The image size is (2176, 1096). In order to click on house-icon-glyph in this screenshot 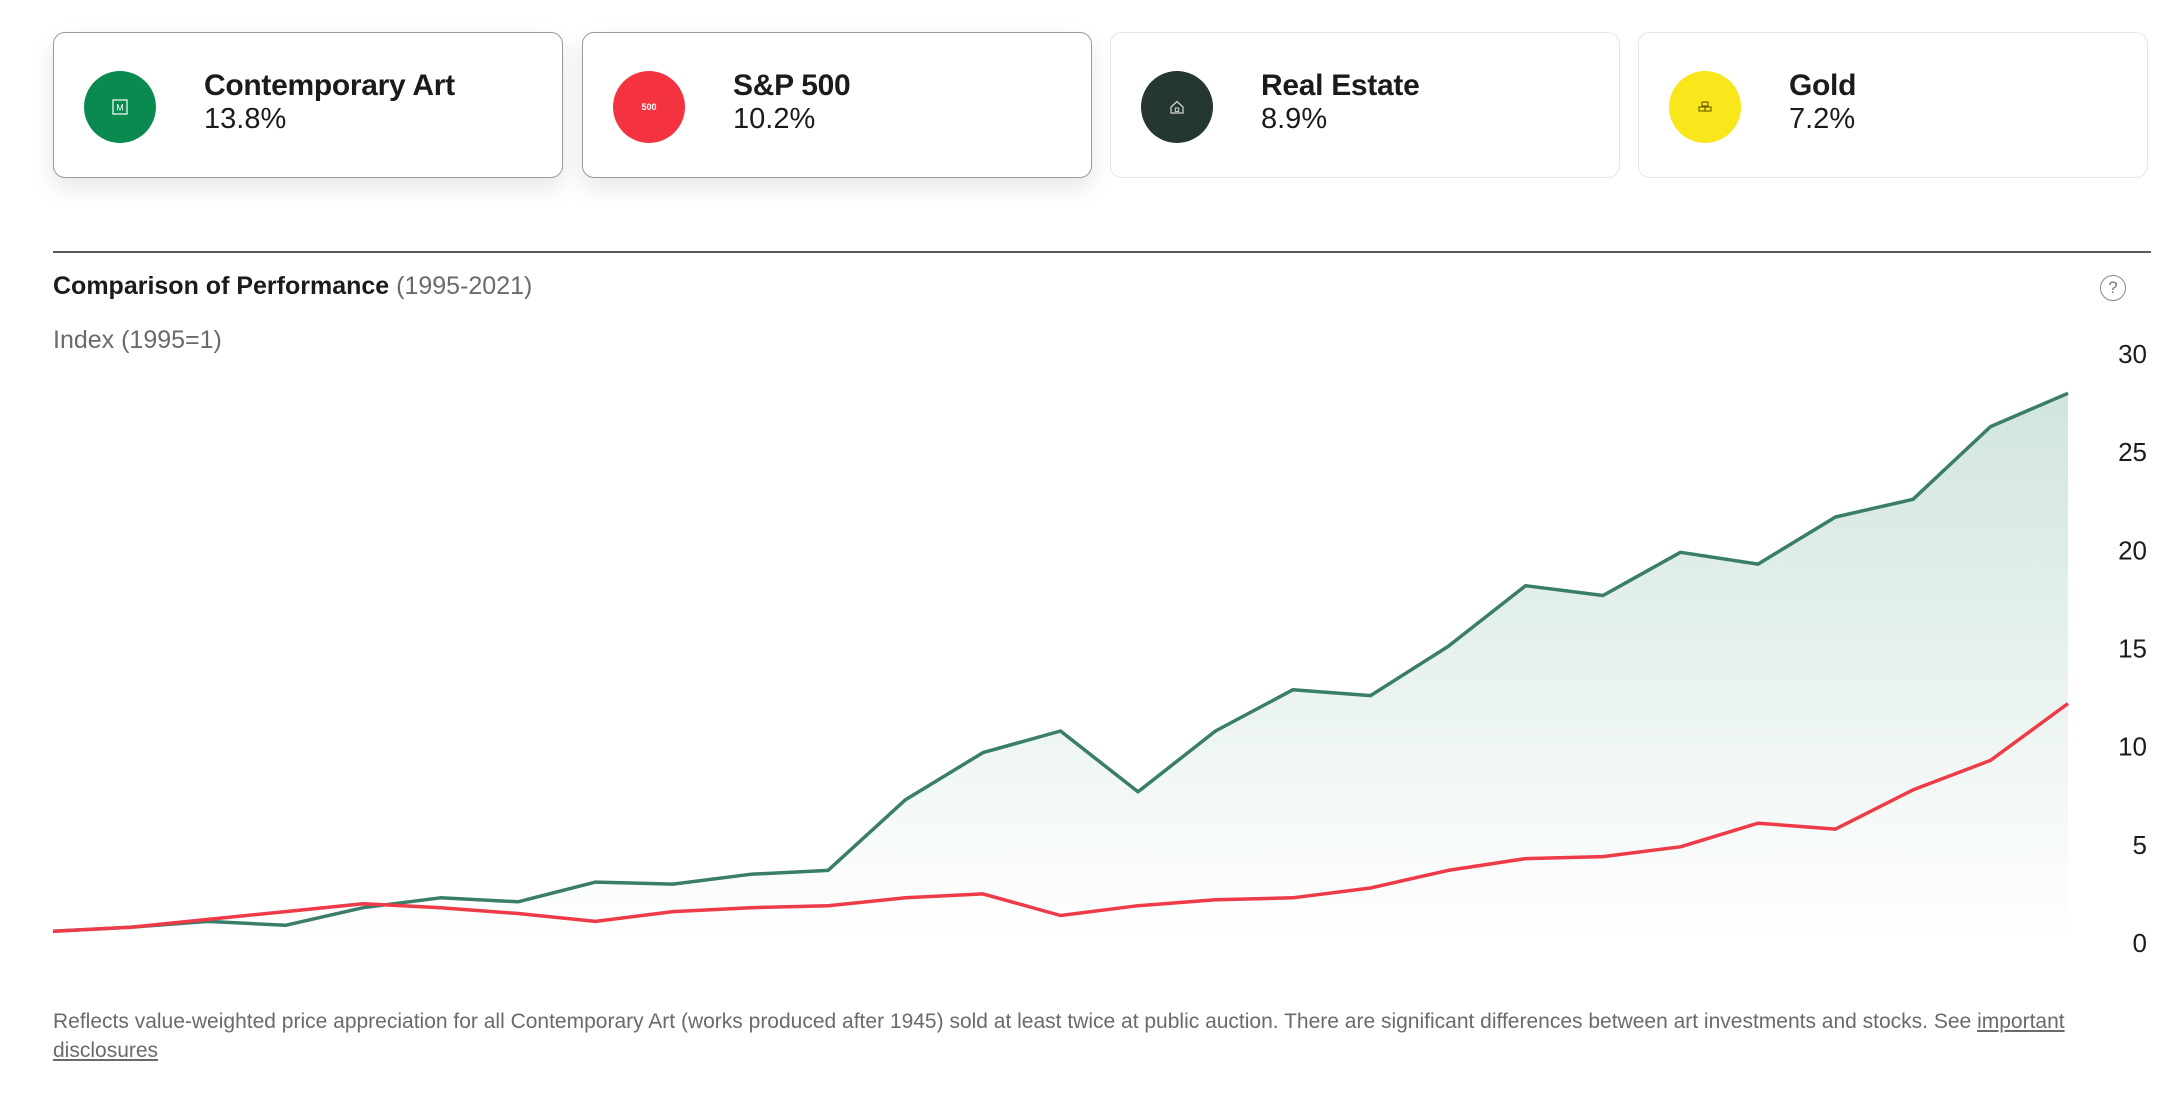, I will do `click(1177, 107)`.